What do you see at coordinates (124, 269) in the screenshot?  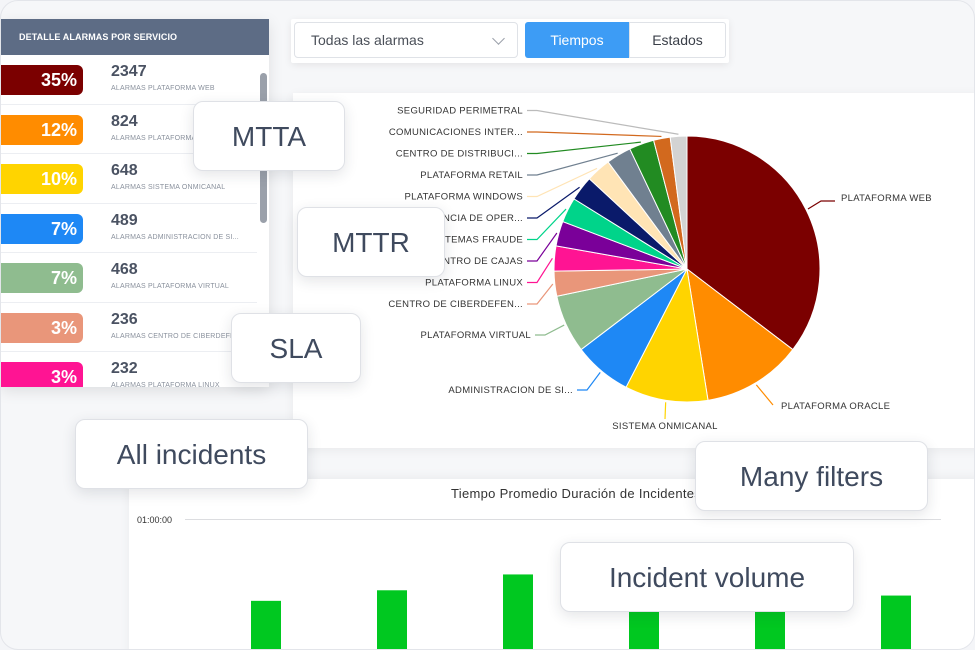 I see `alarm-count: 468` at bounding box center [124, 269].